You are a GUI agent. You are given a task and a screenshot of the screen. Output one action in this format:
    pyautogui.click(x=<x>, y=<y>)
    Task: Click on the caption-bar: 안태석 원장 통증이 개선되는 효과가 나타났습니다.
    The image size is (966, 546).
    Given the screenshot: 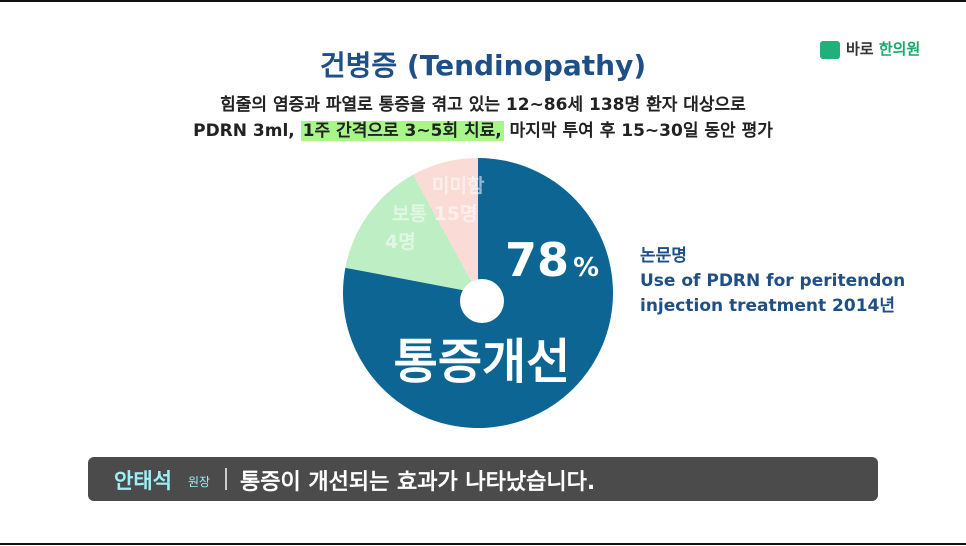 What is the action you would take?
    pyautogui.click(x=483, y=479)
    